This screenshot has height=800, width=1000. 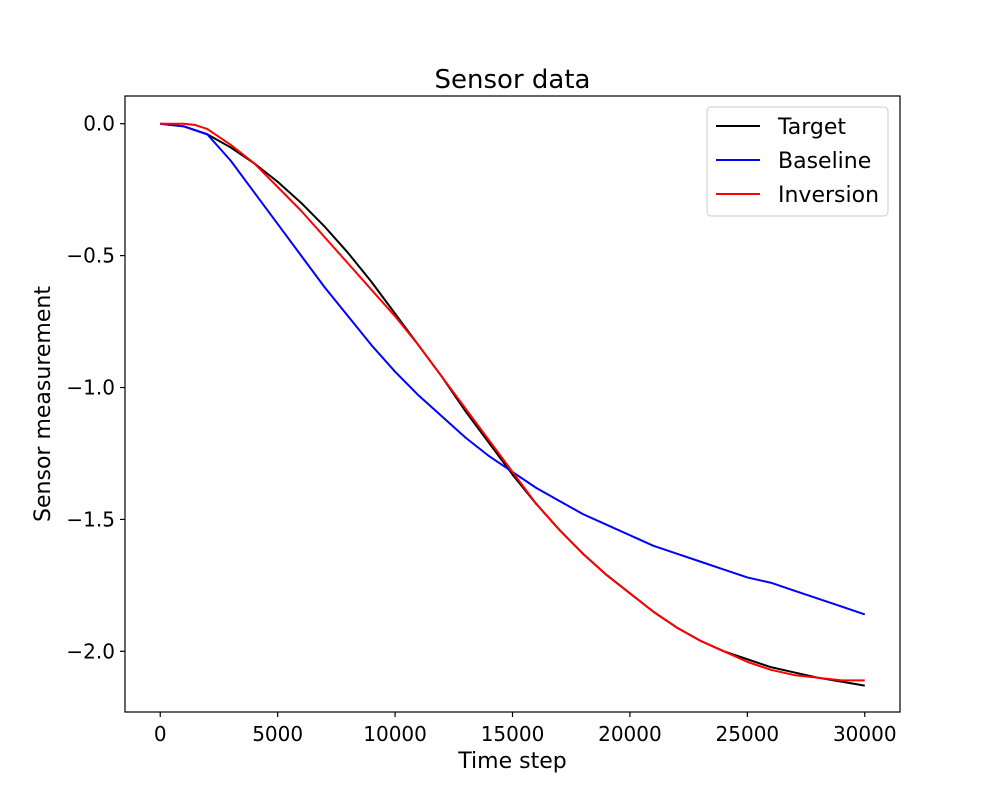 I want to click on x-tick-label: 10000, so click(x=395, y=734).